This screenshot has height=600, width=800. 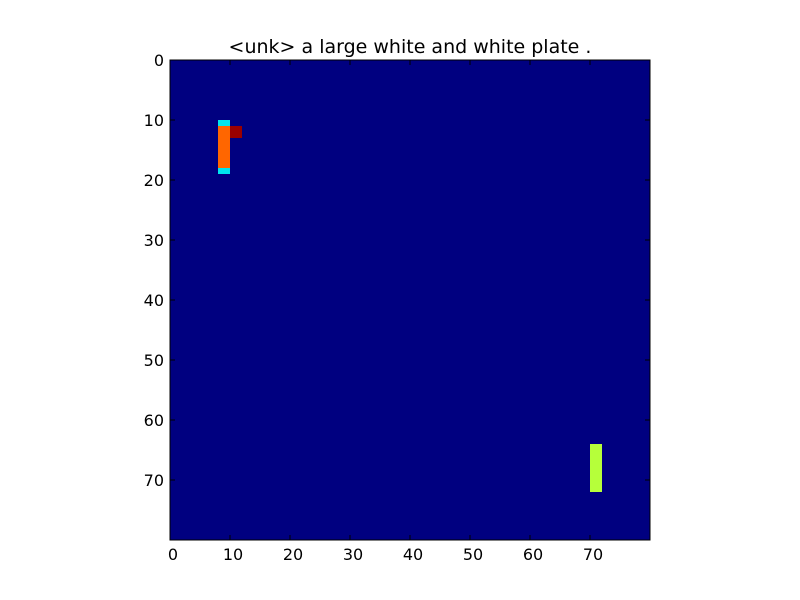 I want to click on x-tick-label: 0, so click(x=173, y=554).